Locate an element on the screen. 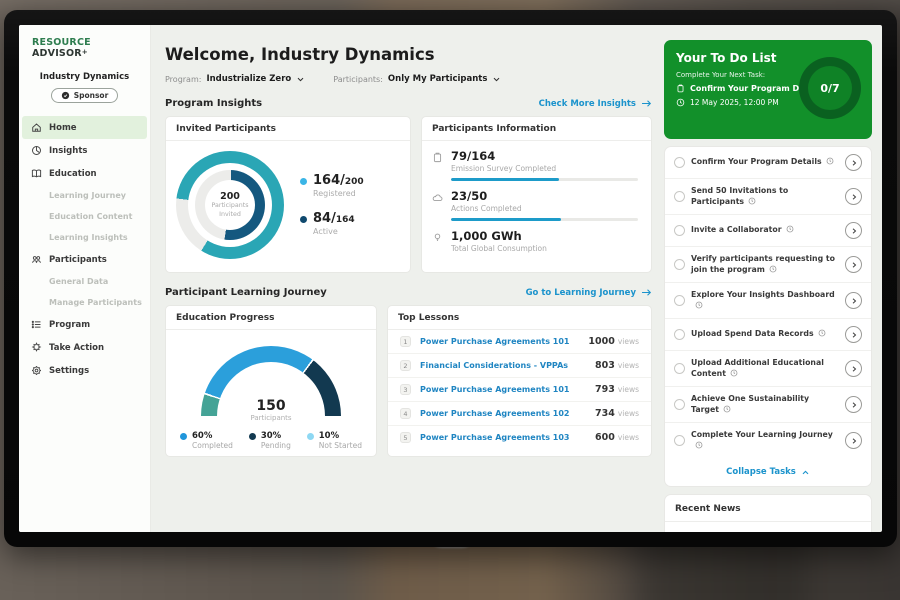  task-row: Invite a Collaborator is located at coordinates (768, 231).